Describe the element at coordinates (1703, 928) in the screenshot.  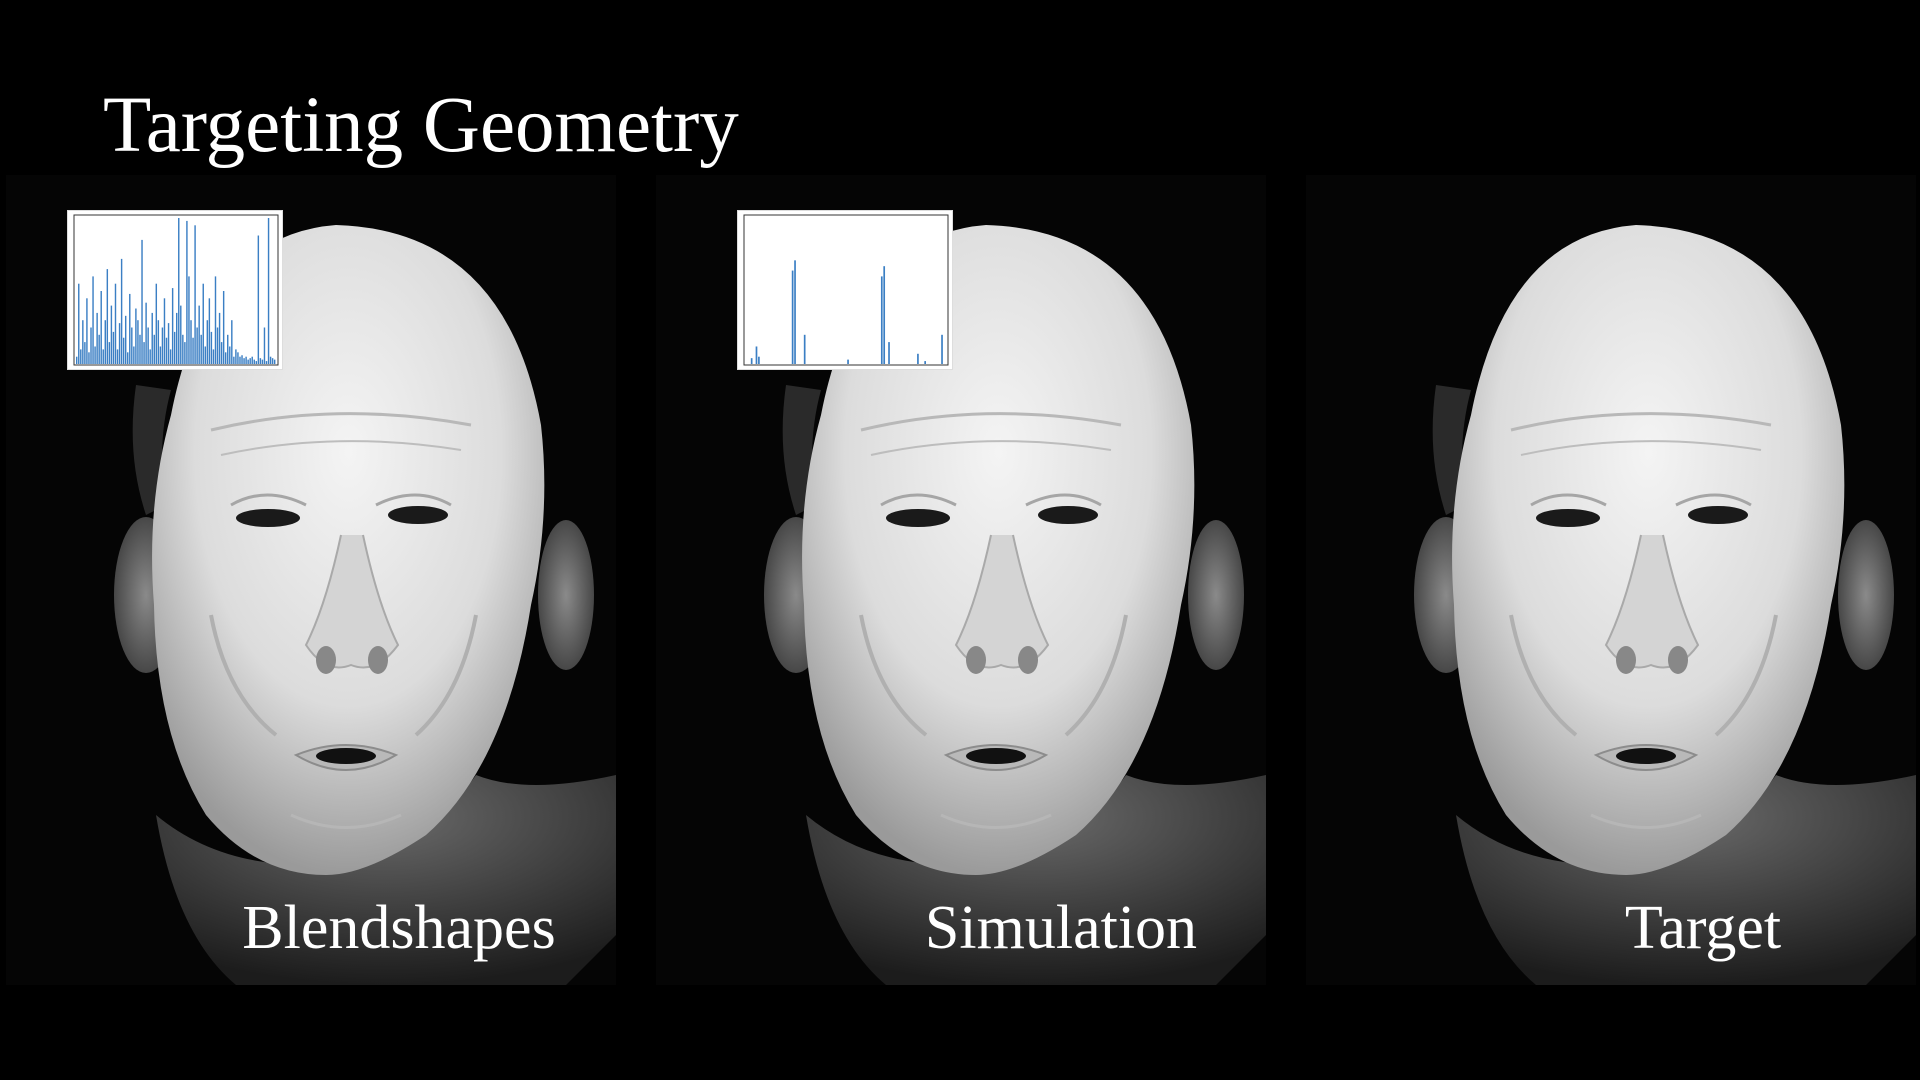
I see `target-label: Target` at that location.